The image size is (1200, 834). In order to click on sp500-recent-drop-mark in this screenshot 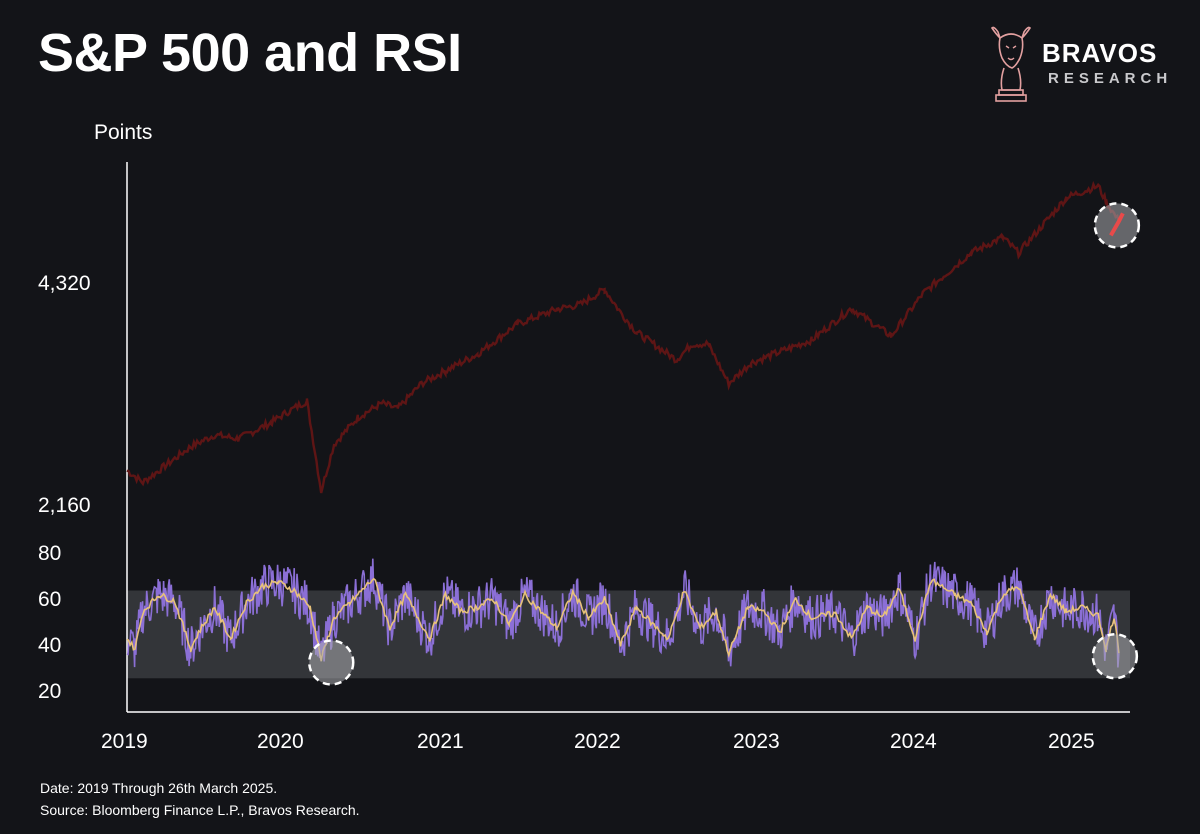, I will do `click(1117, 224)`.